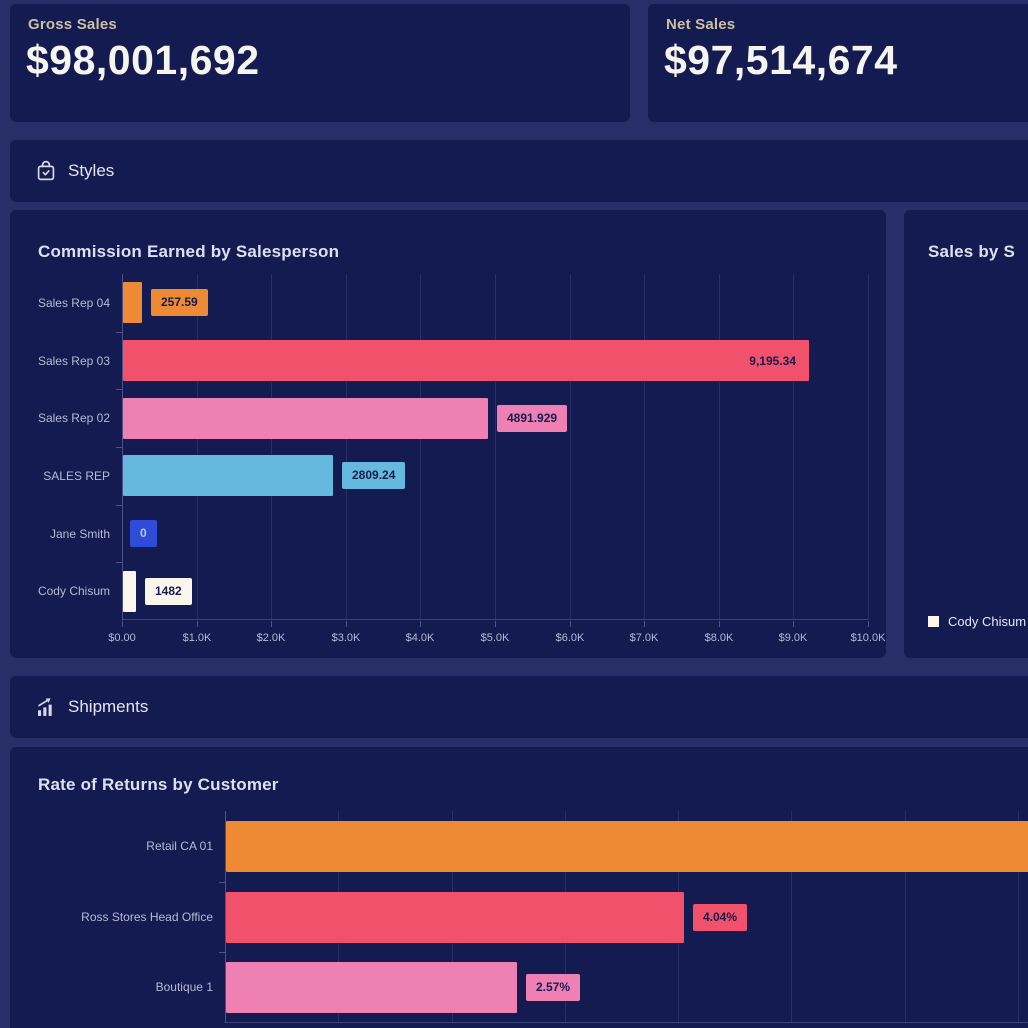  I want to click on section-label-styles: Styles, so click(91, 170).